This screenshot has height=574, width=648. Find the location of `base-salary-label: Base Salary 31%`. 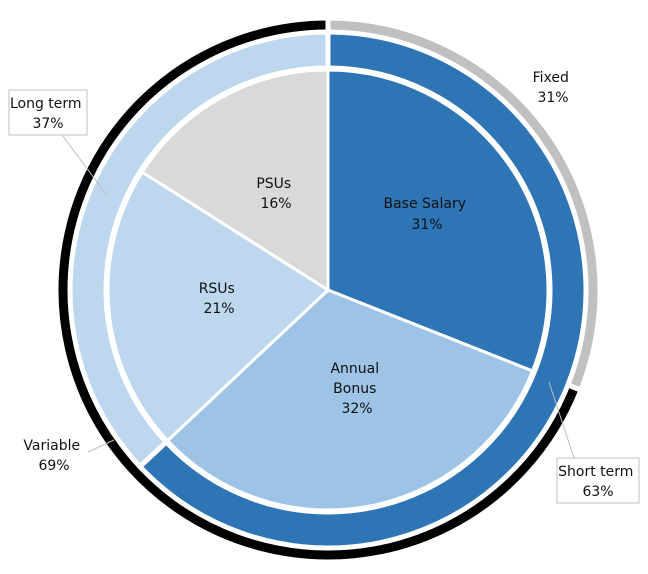

base-salary-label: Base Salary 31% is located at coordinates (427, 214).